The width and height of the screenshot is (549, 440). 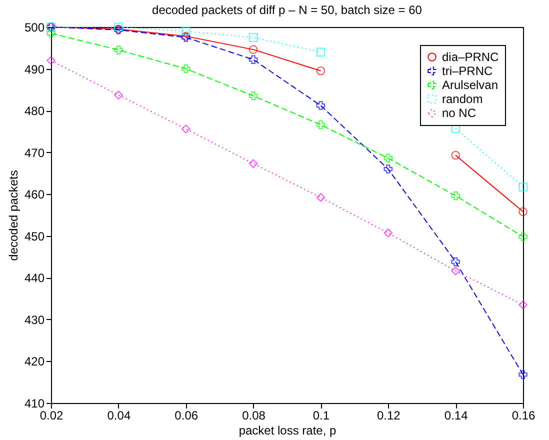 I want to click on y-tick-label: 420, so click(x=34, y=361).